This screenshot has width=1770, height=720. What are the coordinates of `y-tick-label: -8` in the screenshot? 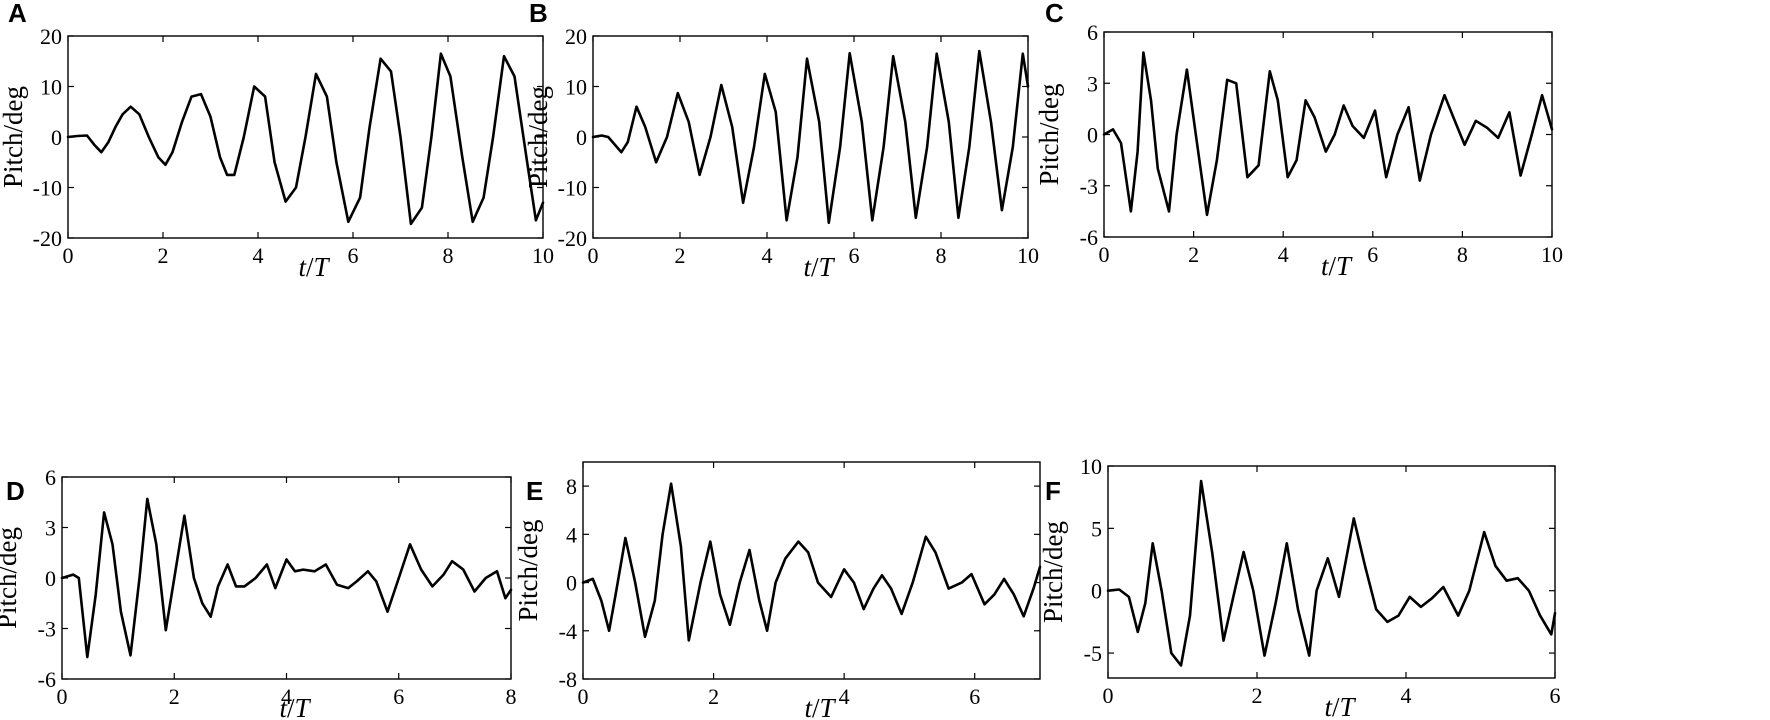 It's located at (568, 679).